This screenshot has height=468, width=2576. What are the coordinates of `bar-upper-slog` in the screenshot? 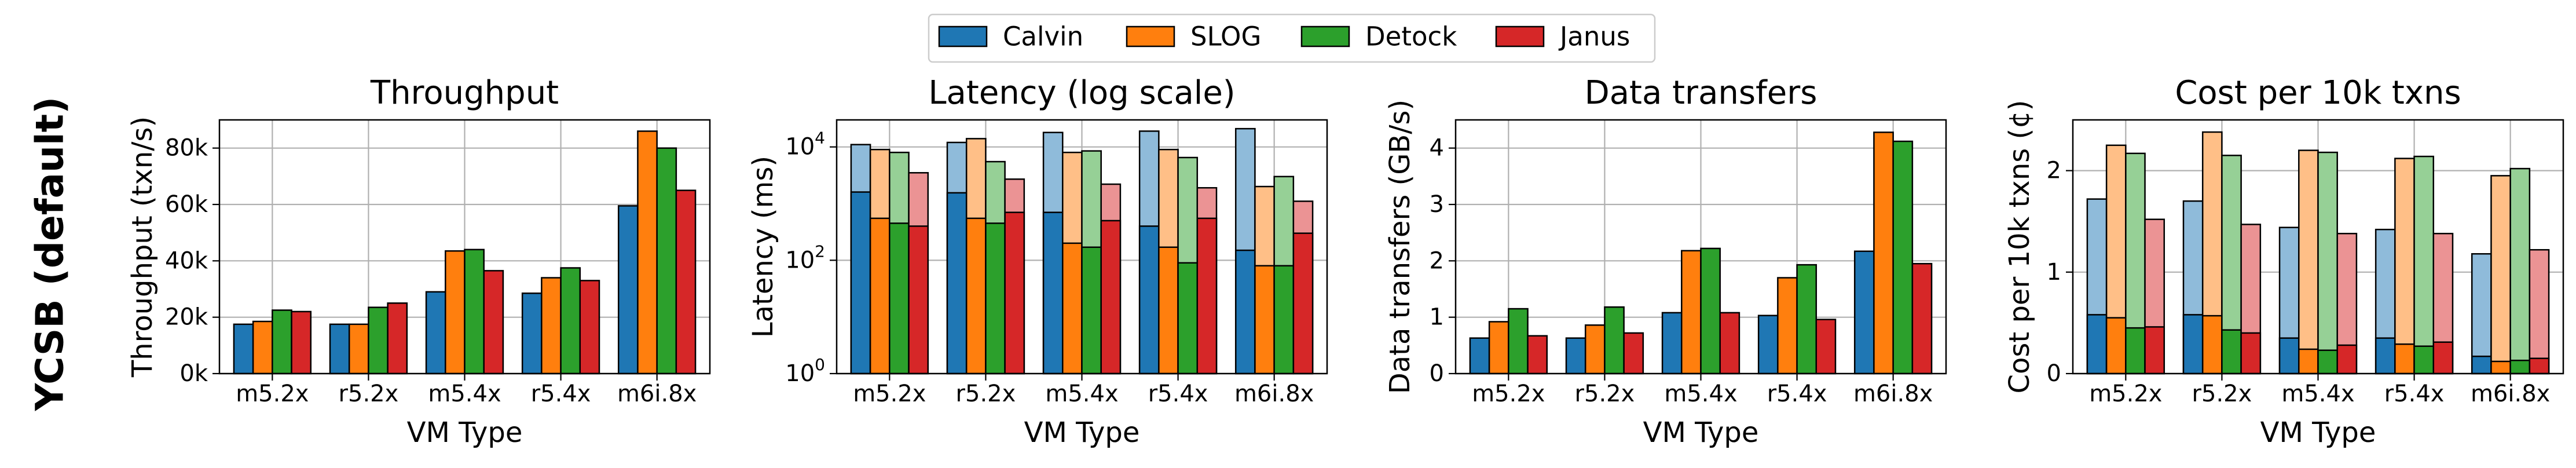 It's located at (2500, 275).